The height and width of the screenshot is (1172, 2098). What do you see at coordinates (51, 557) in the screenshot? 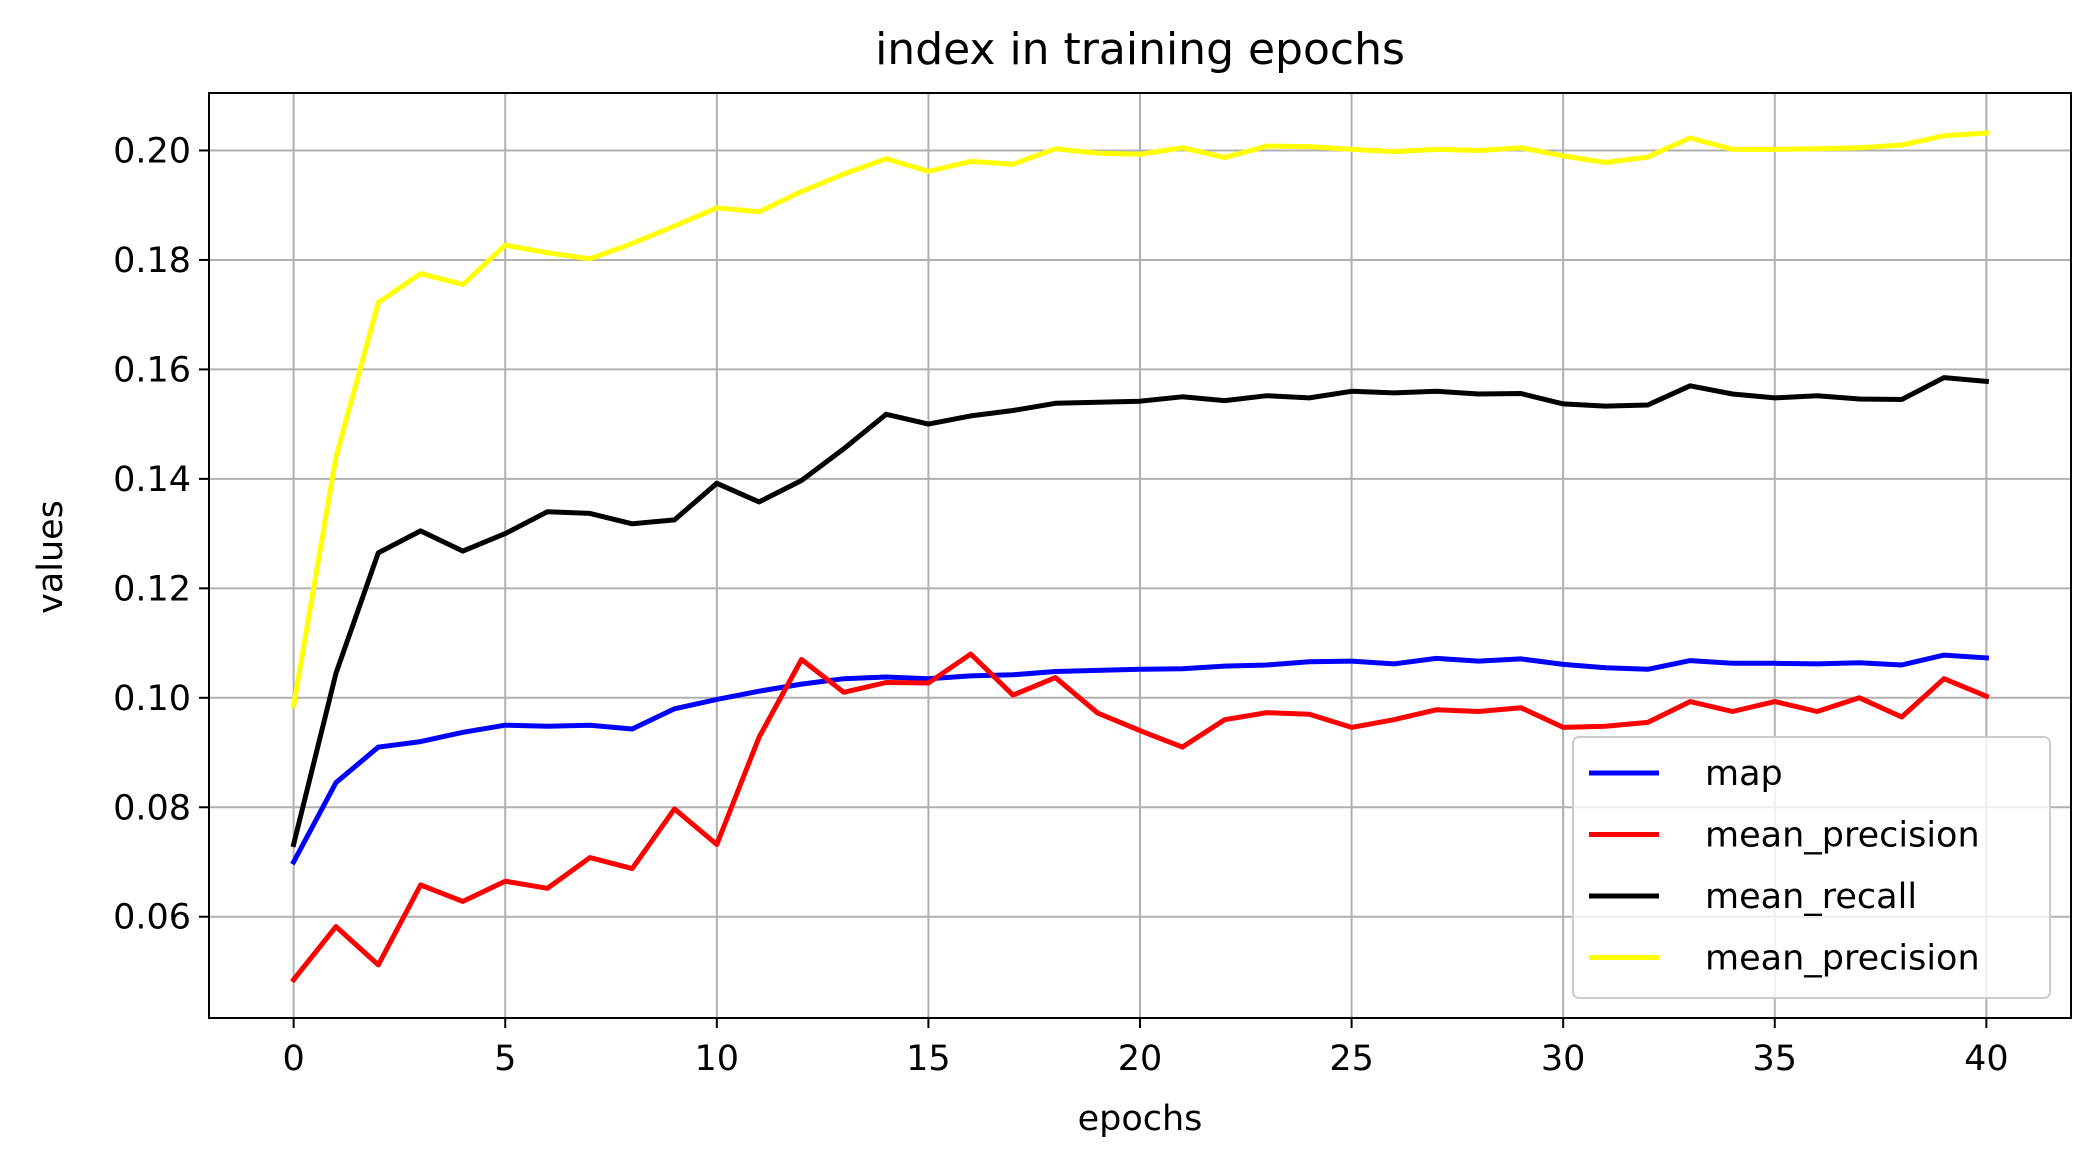
I see `y-axis-label: values` at bounding box center [51, 557].